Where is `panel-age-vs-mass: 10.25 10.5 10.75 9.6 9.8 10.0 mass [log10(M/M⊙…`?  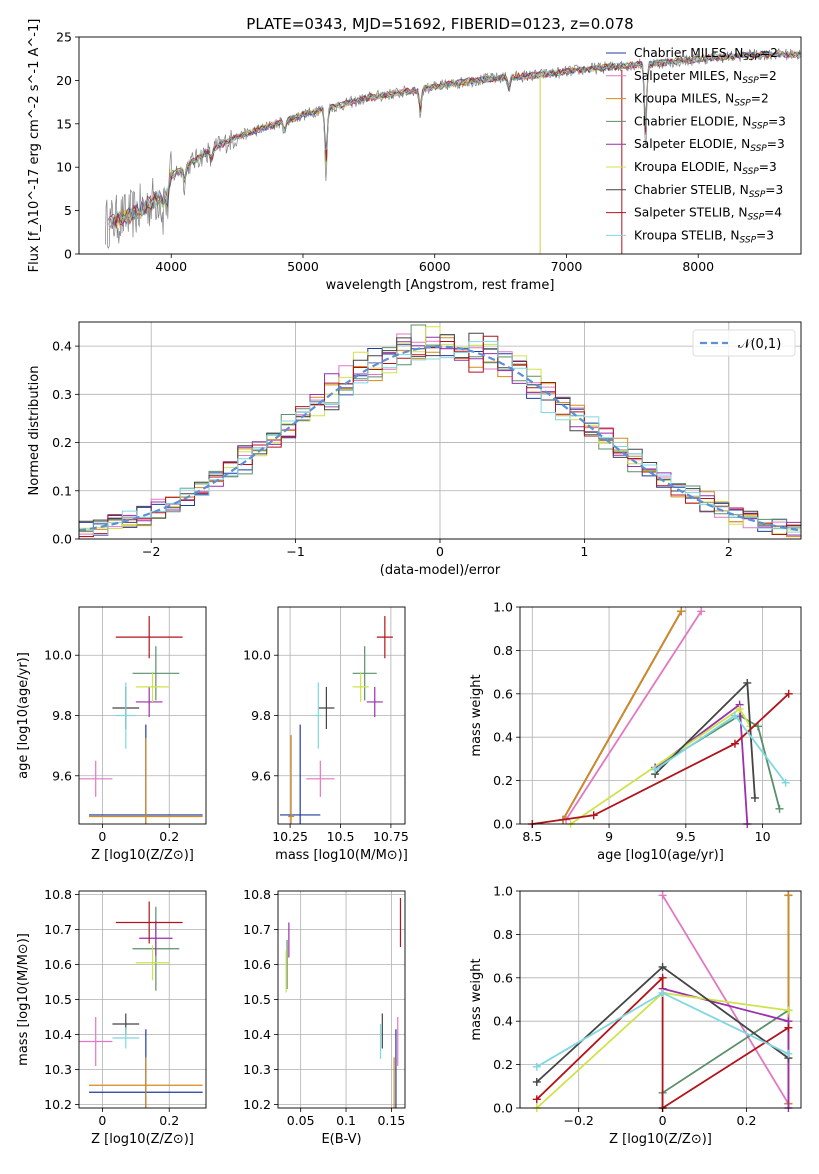 panel-age-vs-mass: 10.25 10.5 10.75 9.6 9.8 10.0 mass [log10(M/M⊙… is located at coordinates (326, 734).